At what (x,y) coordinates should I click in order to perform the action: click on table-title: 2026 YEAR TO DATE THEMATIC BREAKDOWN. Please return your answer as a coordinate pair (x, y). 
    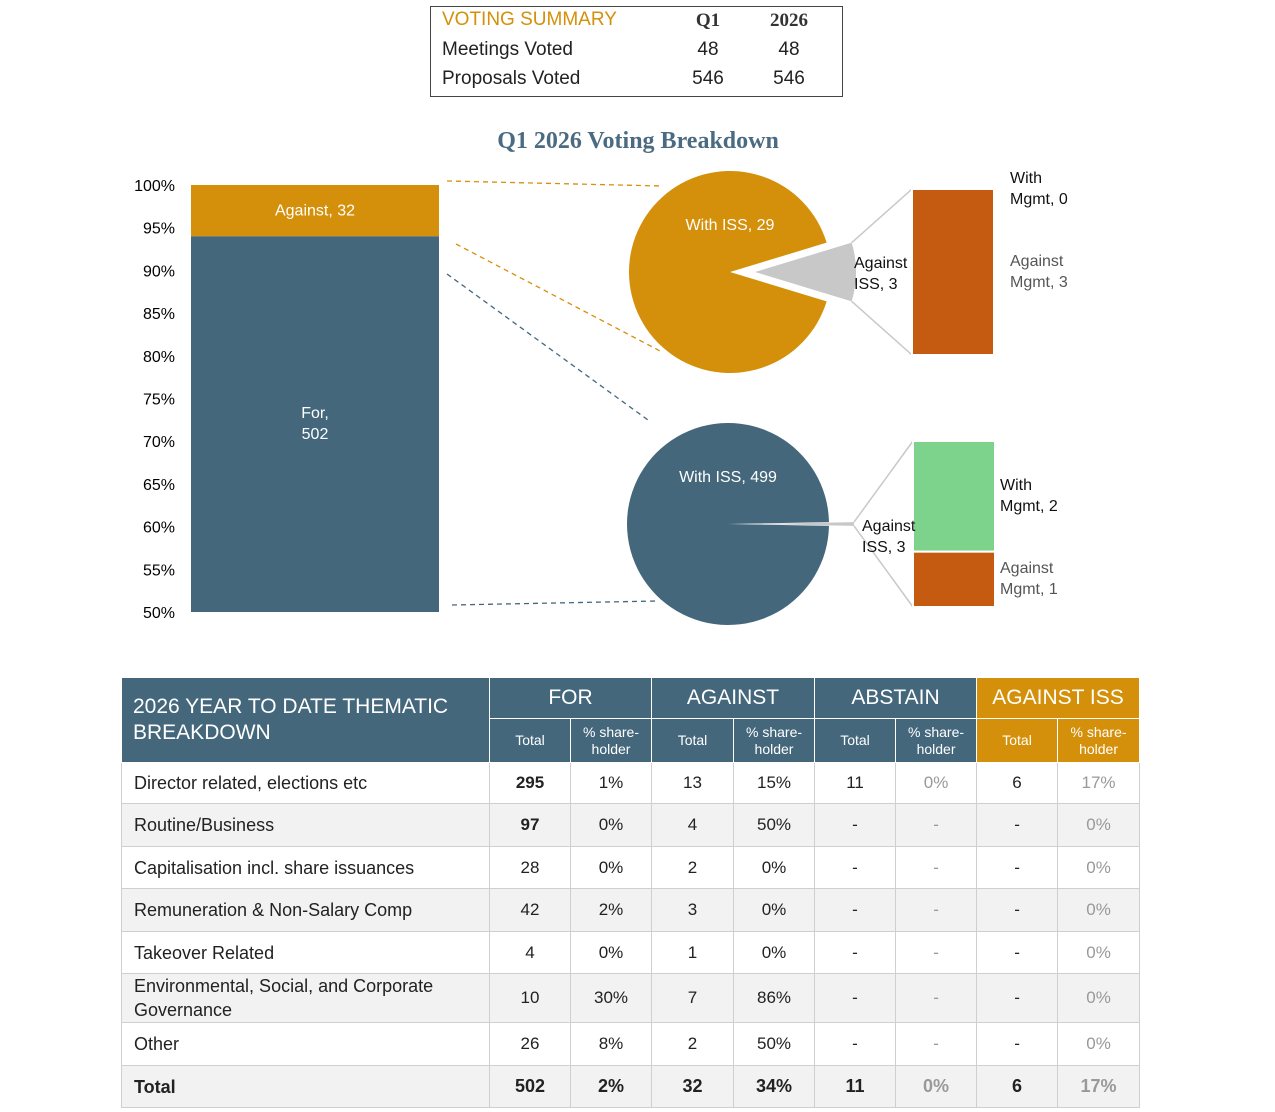
    Looking at the image, I should click on (305, 720).